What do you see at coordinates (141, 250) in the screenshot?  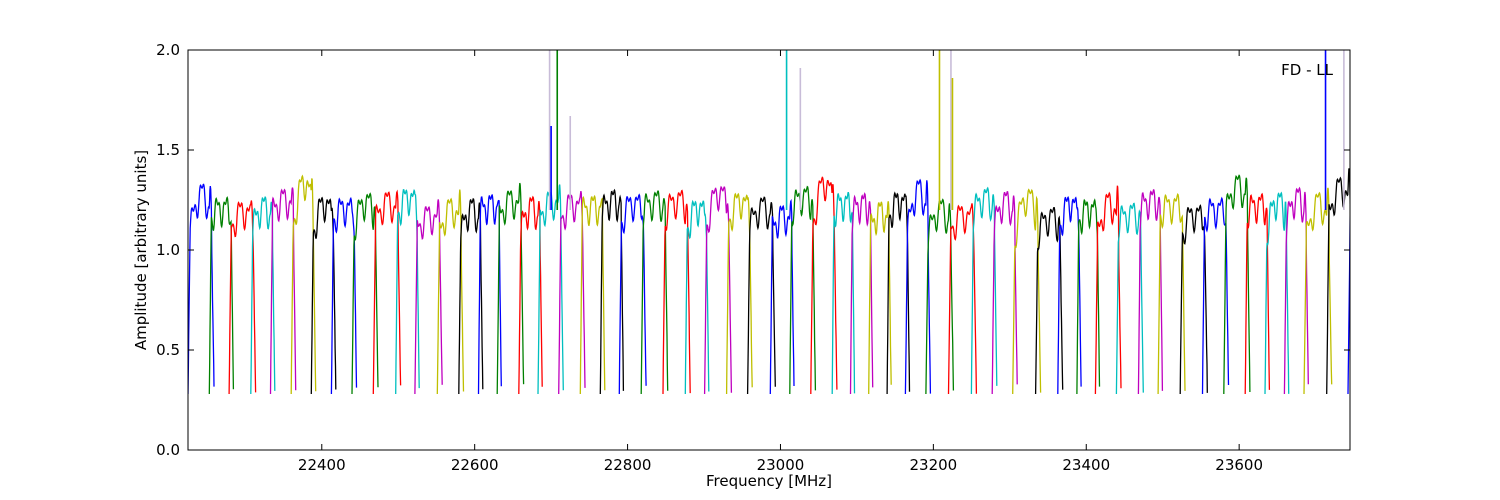 I see `y-axis-label: Amplitude [arbitrary units]` at bounding box center [141, 250].